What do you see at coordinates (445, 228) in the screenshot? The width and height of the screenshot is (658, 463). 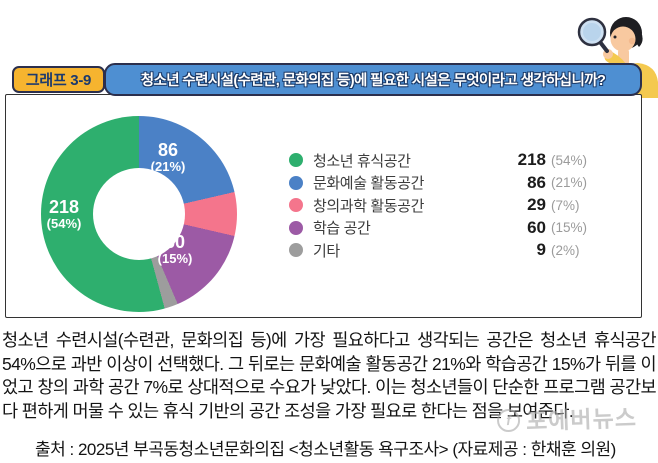 I see `legend-item: 학습 공간 60 (15%)` at bounding box center [445, 228].